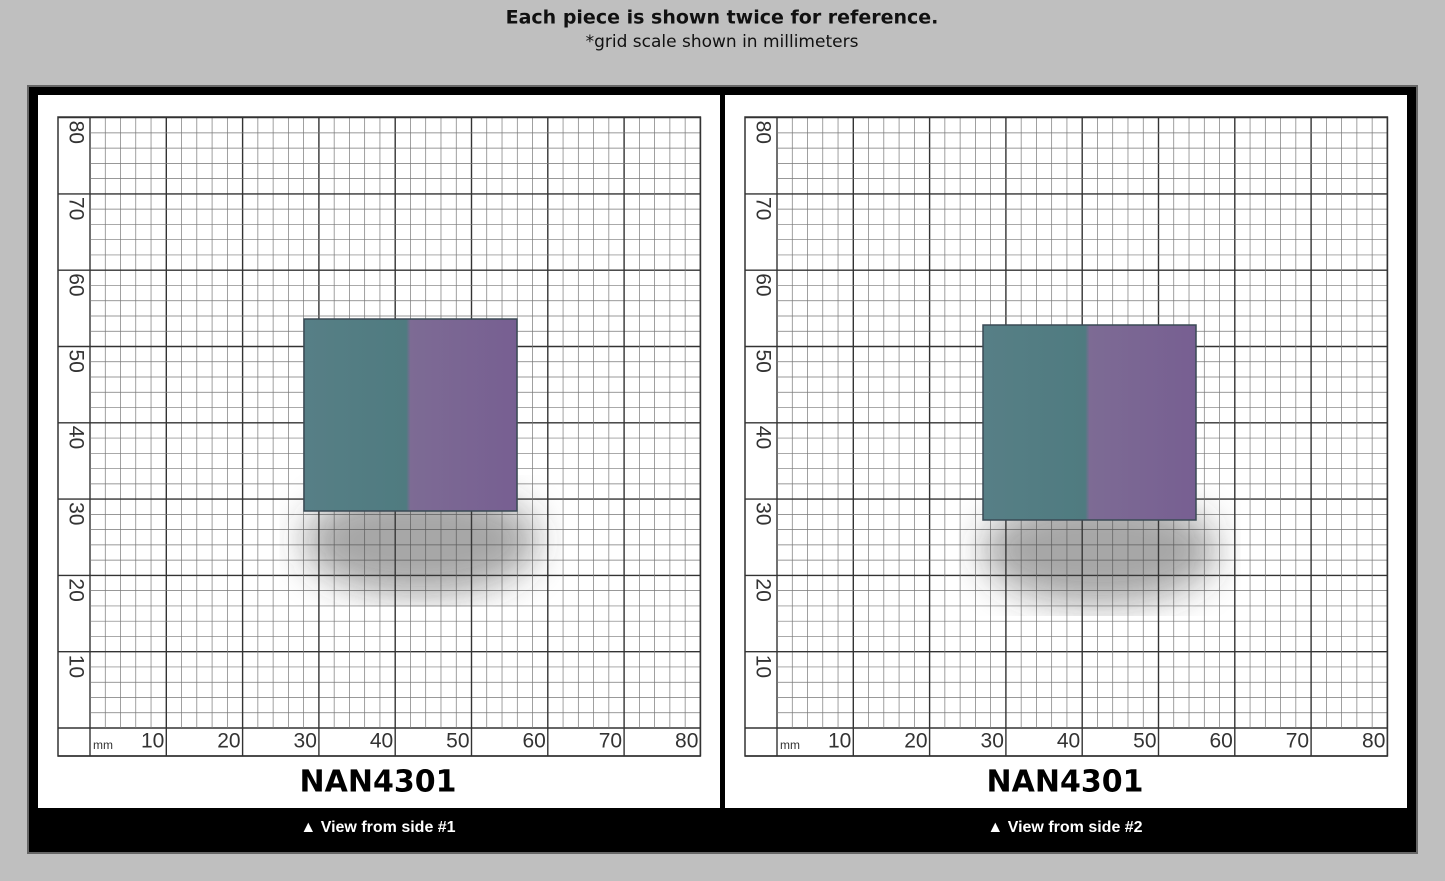  What do you see at coordinates (1064, 827) in the screenshot?
I see `view-caption: ▲ View from side #2` at bounding box center [1064, 827].